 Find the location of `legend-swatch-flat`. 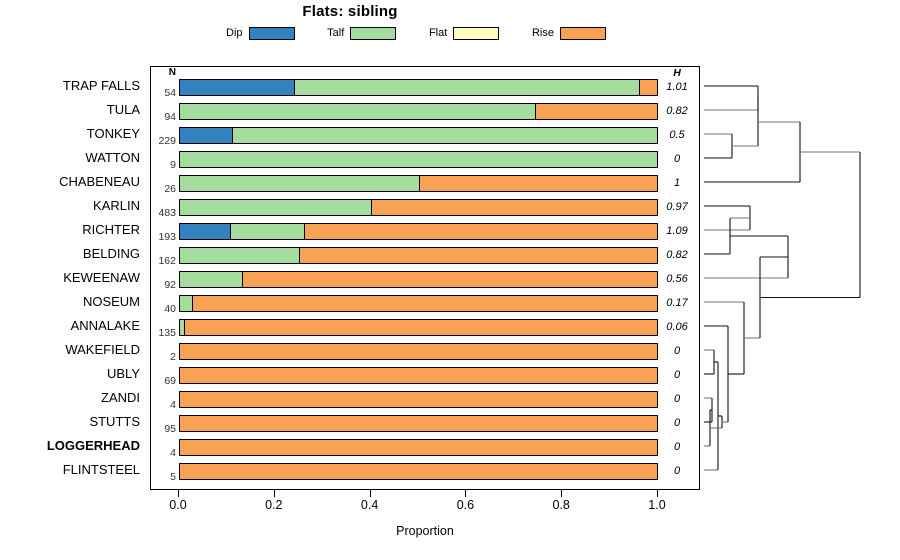

legend-swatch-flat is located at coordinates (476, 33).